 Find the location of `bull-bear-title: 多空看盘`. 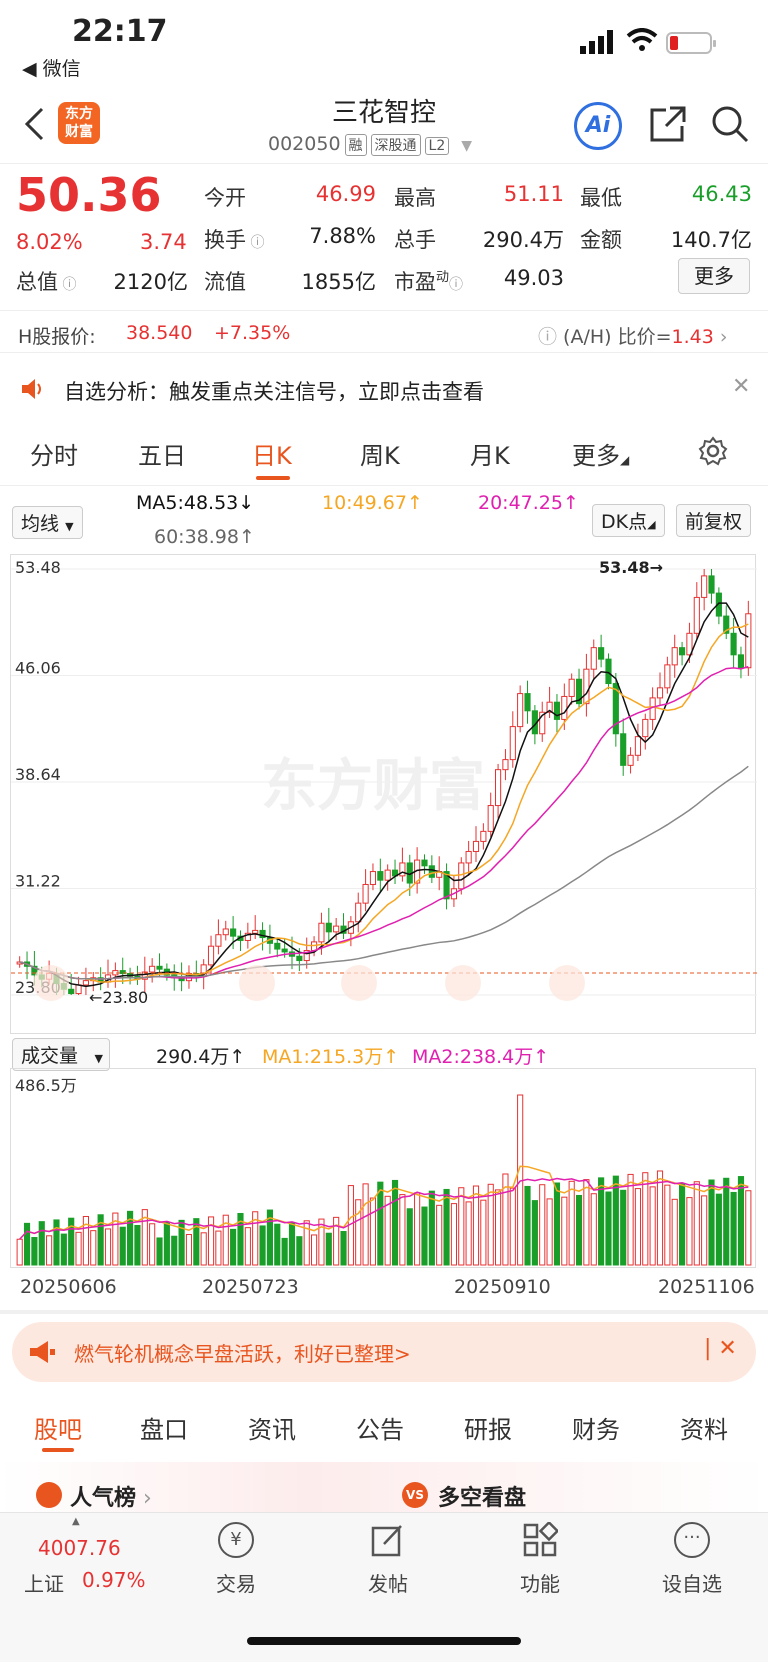

bull-bear-title: 多空看盘 is located at coordinates (482, 1498).